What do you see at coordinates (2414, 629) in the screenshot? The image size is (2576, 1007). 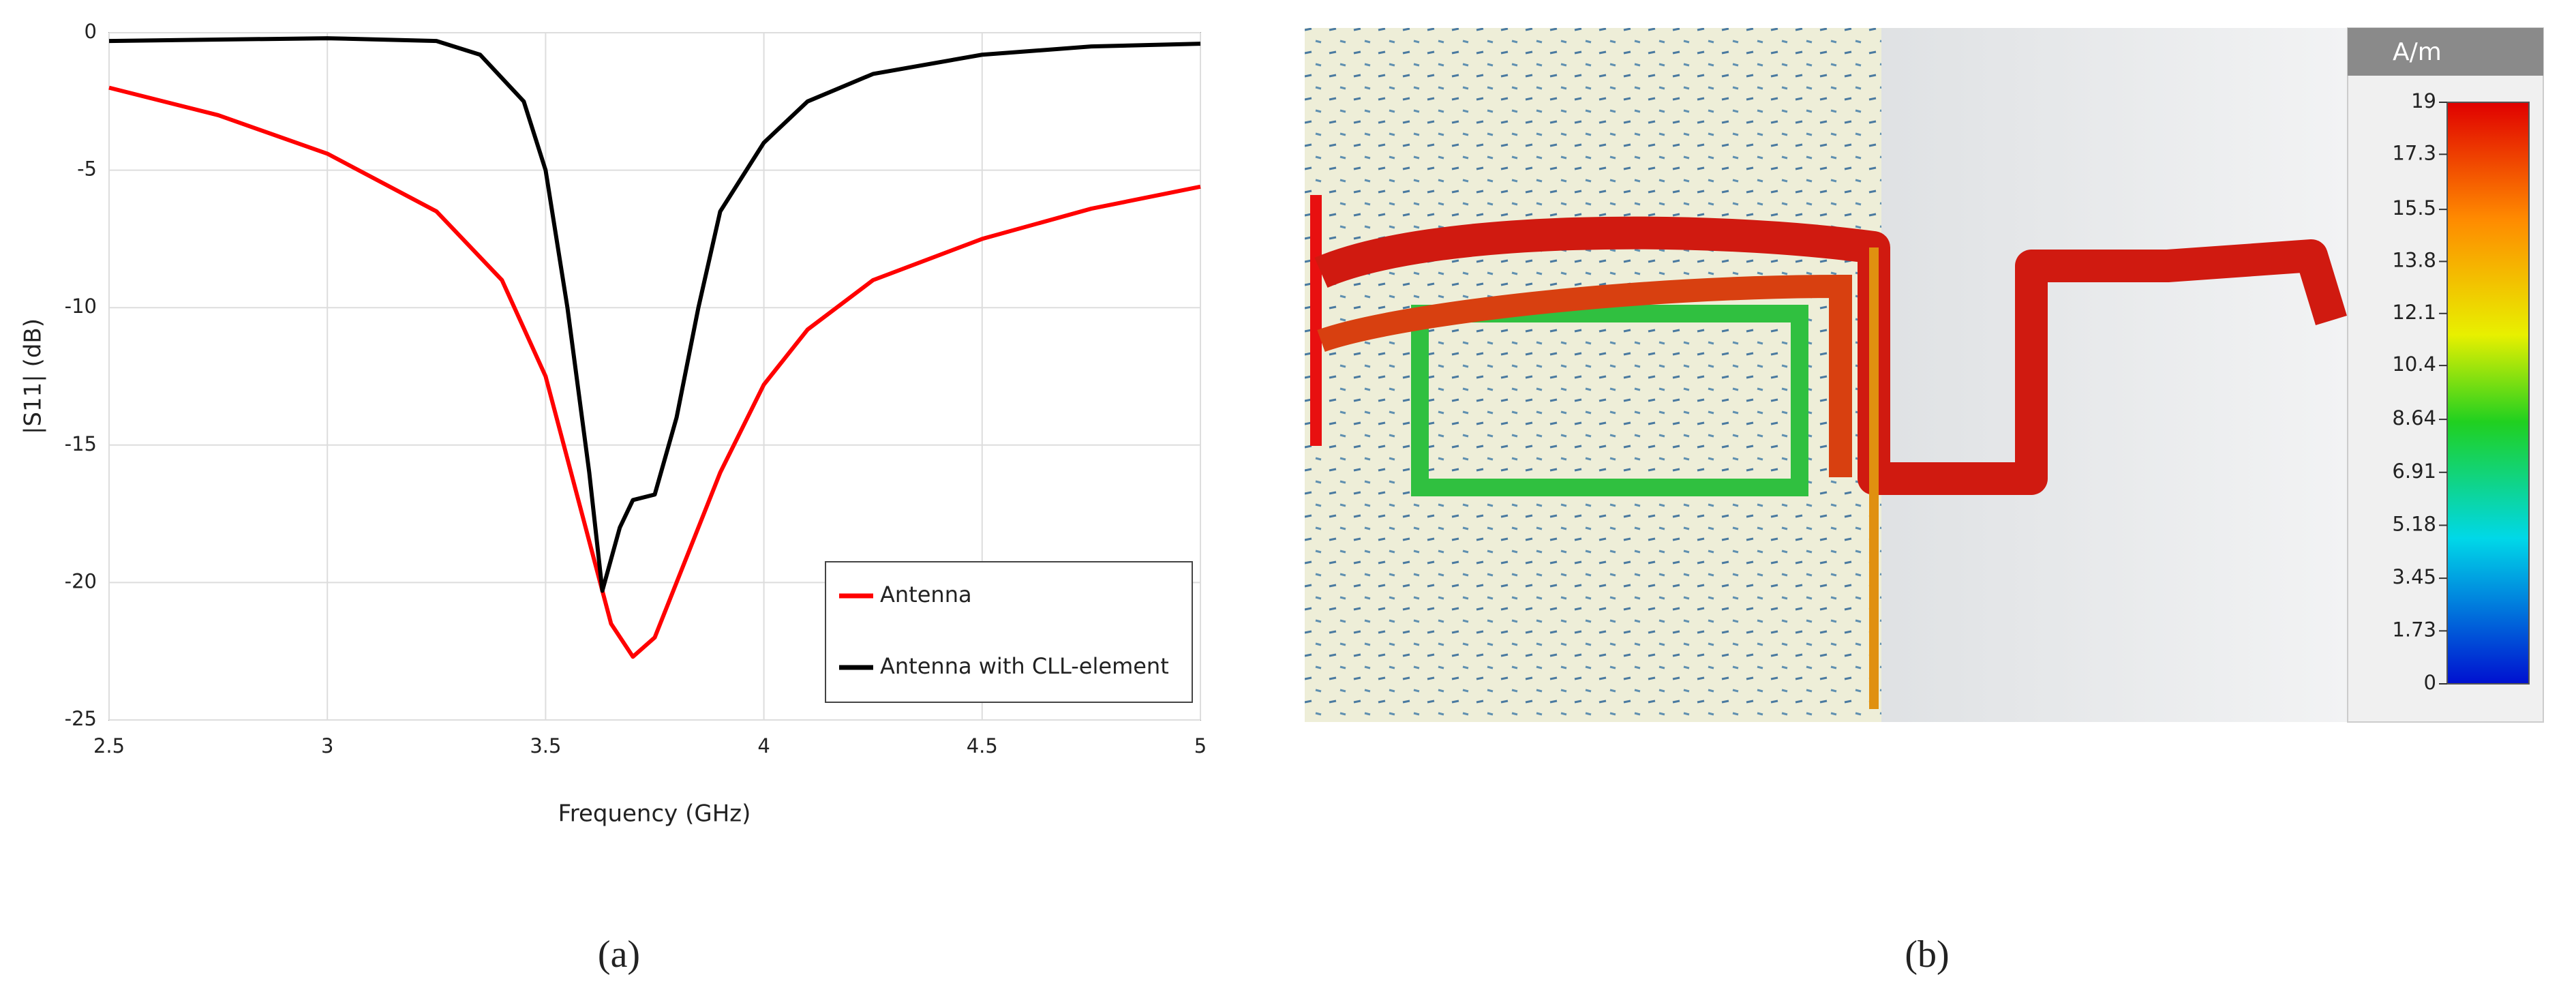 I see `colorbar-tick-label: 1.73` at bounding box center [2414, 629].